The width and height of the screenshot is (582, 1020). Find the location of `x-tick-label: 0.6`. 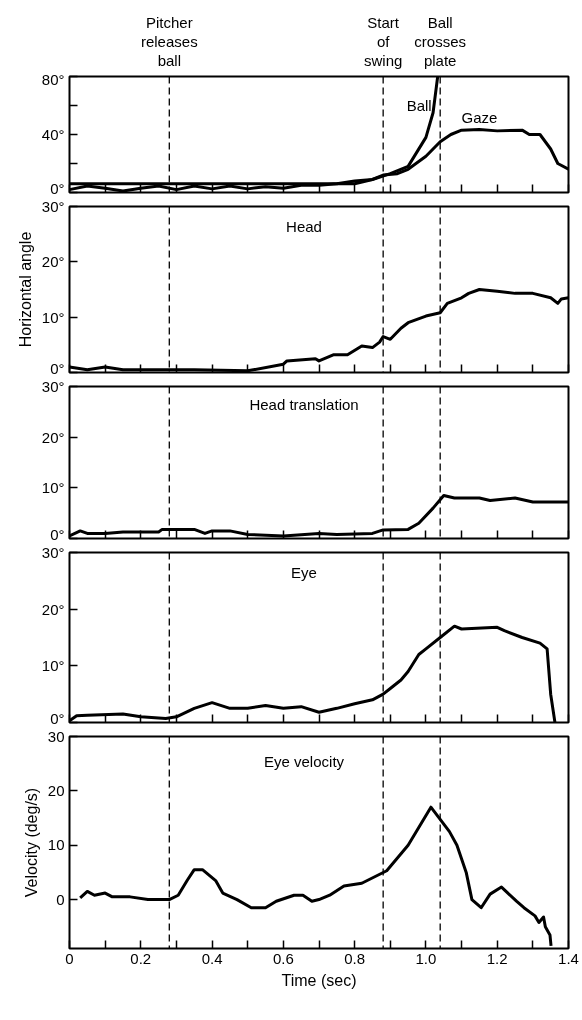

x-tick-label: 0.6 is located at coordinates (283, 958).